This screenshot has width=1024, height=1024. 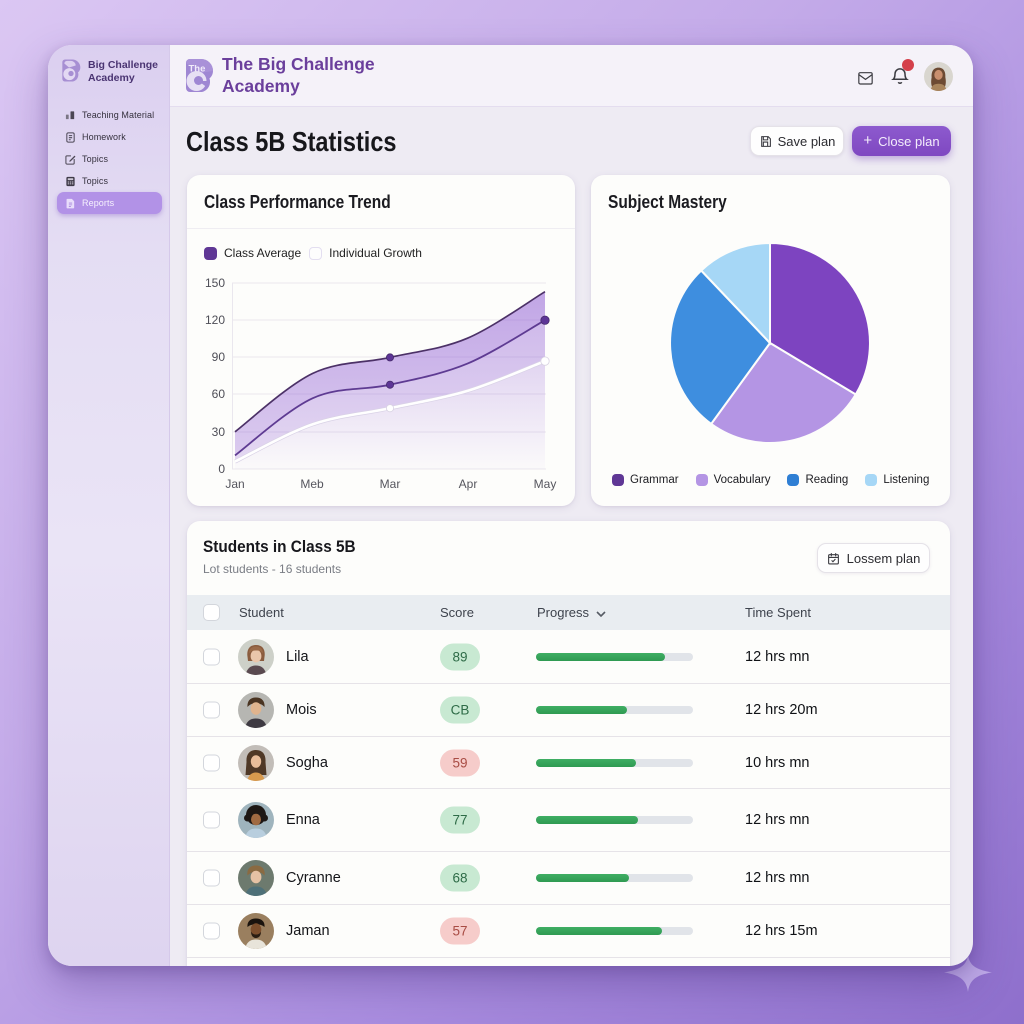 What do you see at coordinates (390, 484) in the screenshot?
I see `svg-text: Mar` at bounding box center [390, 484].